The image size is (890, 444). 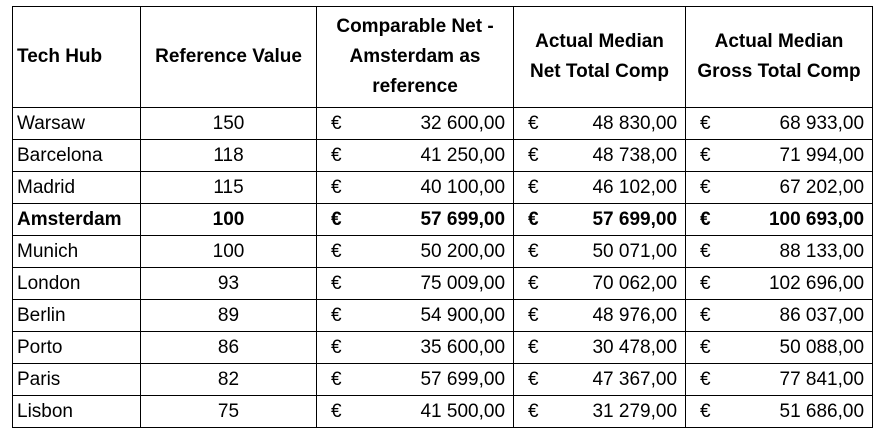 I want to click on amount-cell: 86 037,00, so click(x=797, y=315).